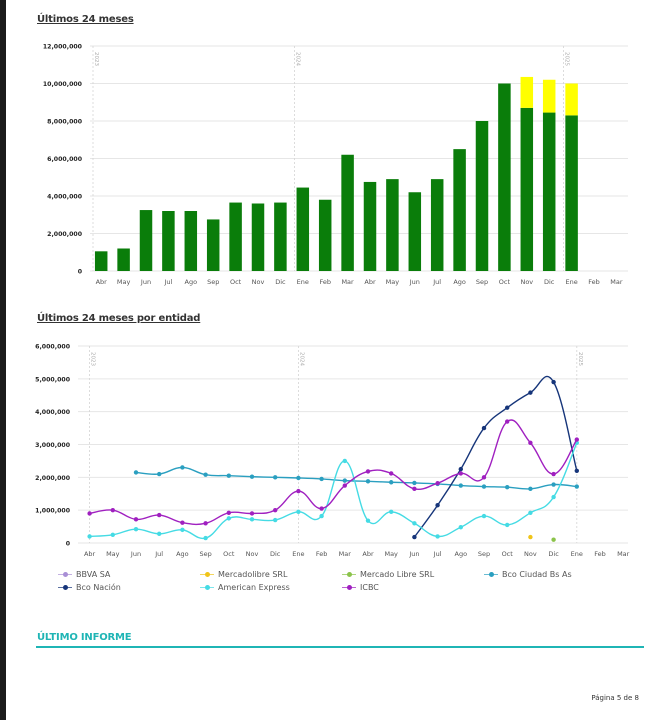 This screenshot has width=647, height=720. Describe the element at coordinates (89, 587) in the screenshot. I see `legend-item: Bco Nación` at that location.